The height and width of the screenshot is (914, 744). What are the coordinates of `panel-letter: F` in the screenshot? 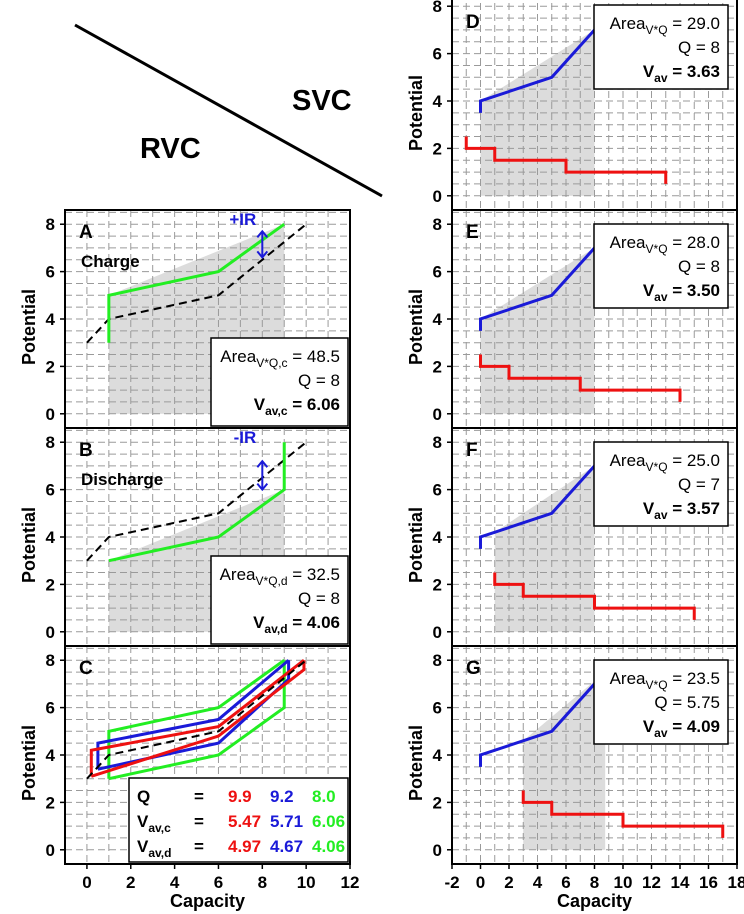 It's located at (472, 450).